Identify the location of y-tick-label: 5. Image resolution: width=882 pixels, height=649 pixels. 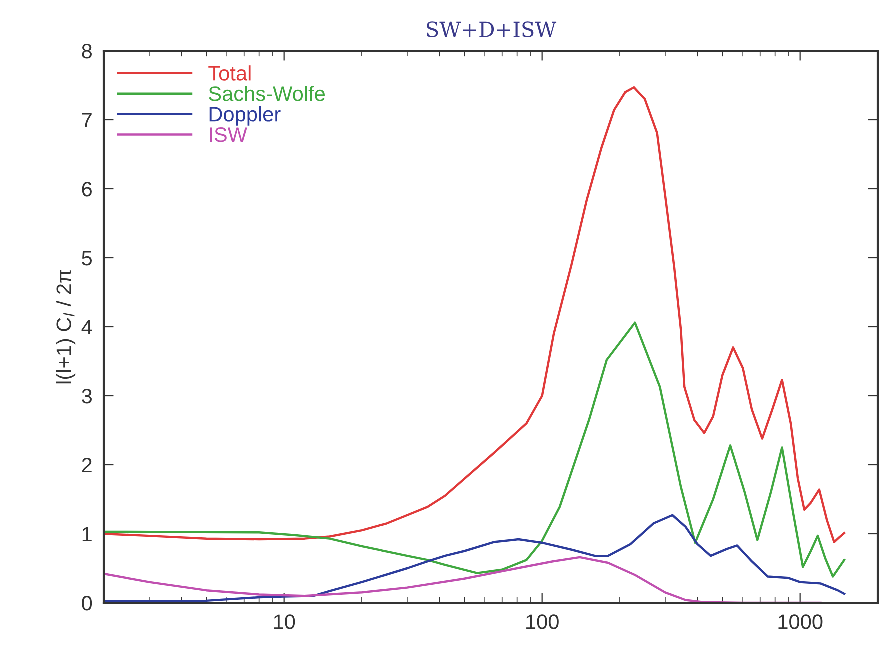
(87, 258).